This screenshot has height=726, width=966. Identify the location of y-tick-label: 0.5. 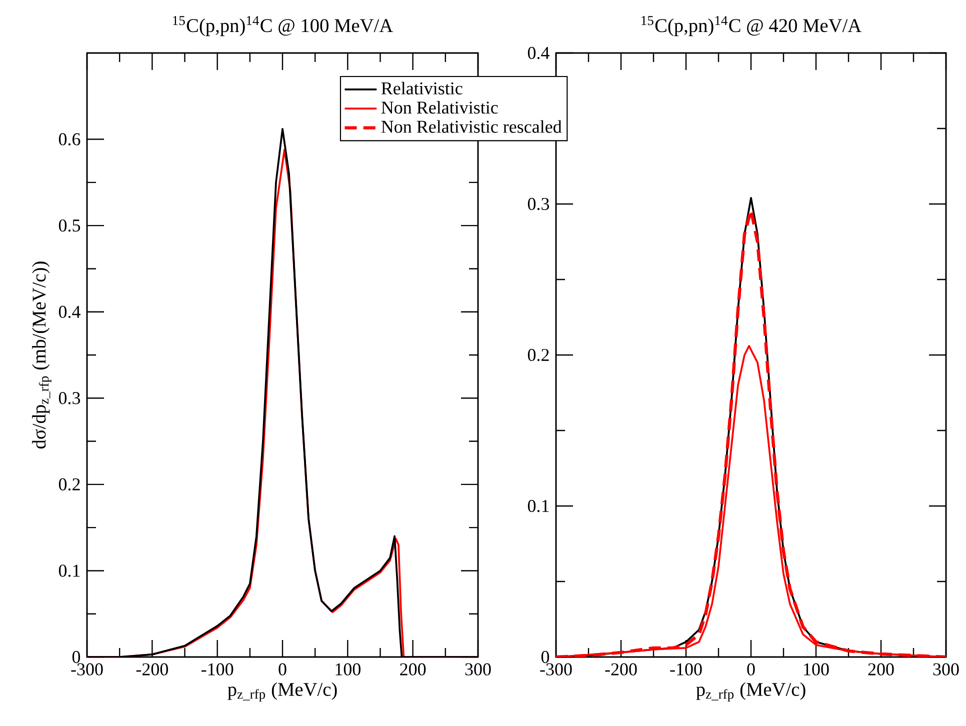
(69, 225).